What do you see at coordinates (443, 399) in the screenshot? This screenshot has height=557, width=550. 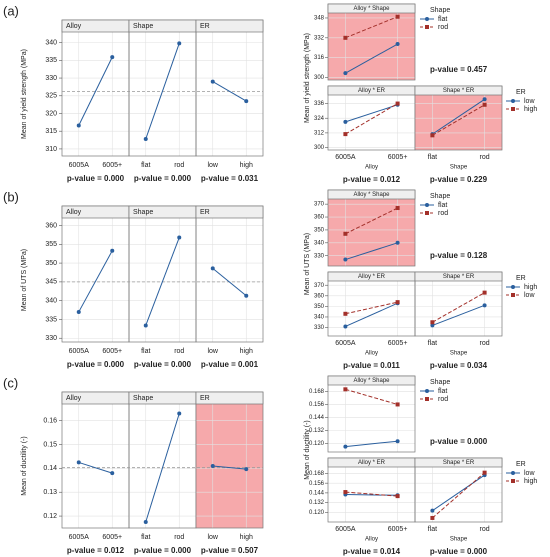 I see `legend-label: rod` at bounding box center [443, 399].